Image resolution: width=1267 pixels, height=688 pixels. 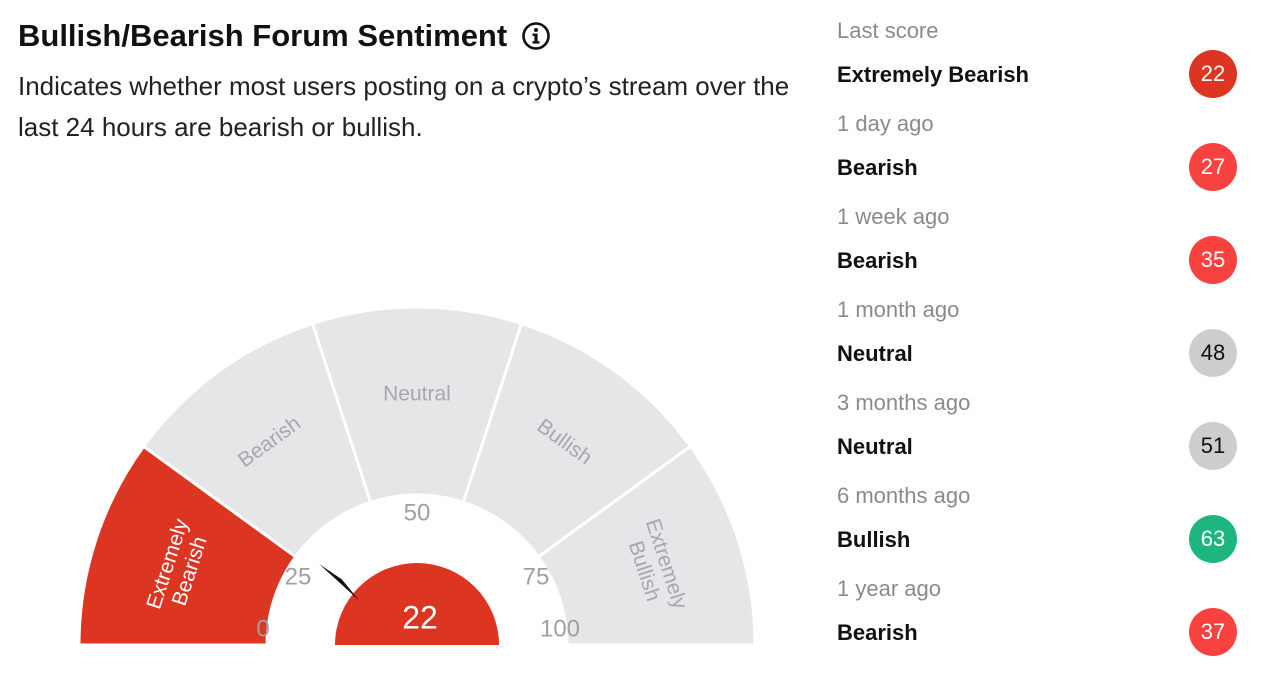 What do you see at coordinates (339, 582) in the screenshot?
I see `gauge-needle-pointer` at bounding box center [339, 582].